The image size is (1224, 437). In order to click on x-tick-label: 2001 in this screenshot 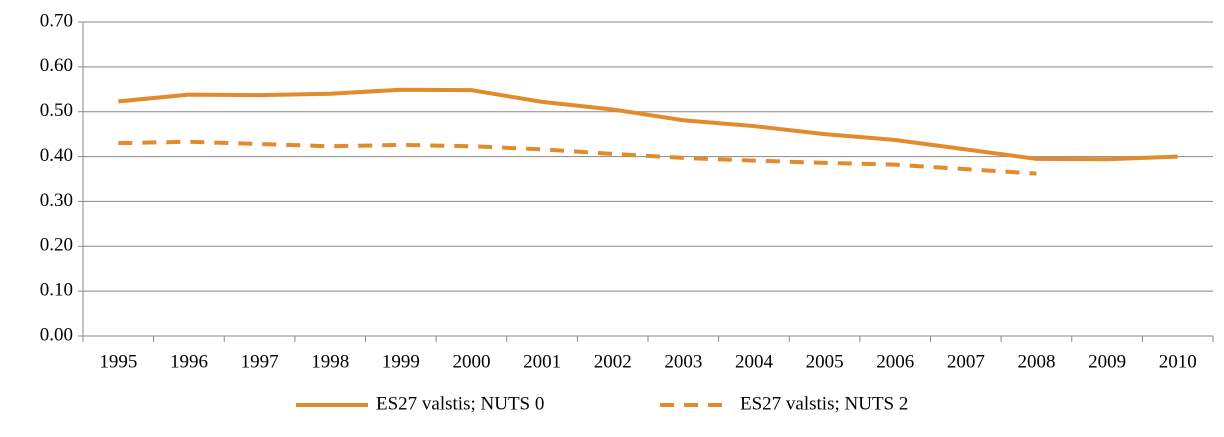, I will do `click(542, 361)`.